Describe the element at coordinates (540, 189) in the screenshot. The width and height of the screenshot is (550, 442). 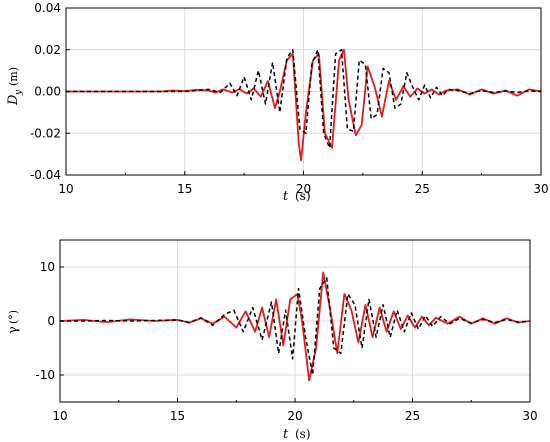
I see `chart-dy-xtick-label: 30` at that location.